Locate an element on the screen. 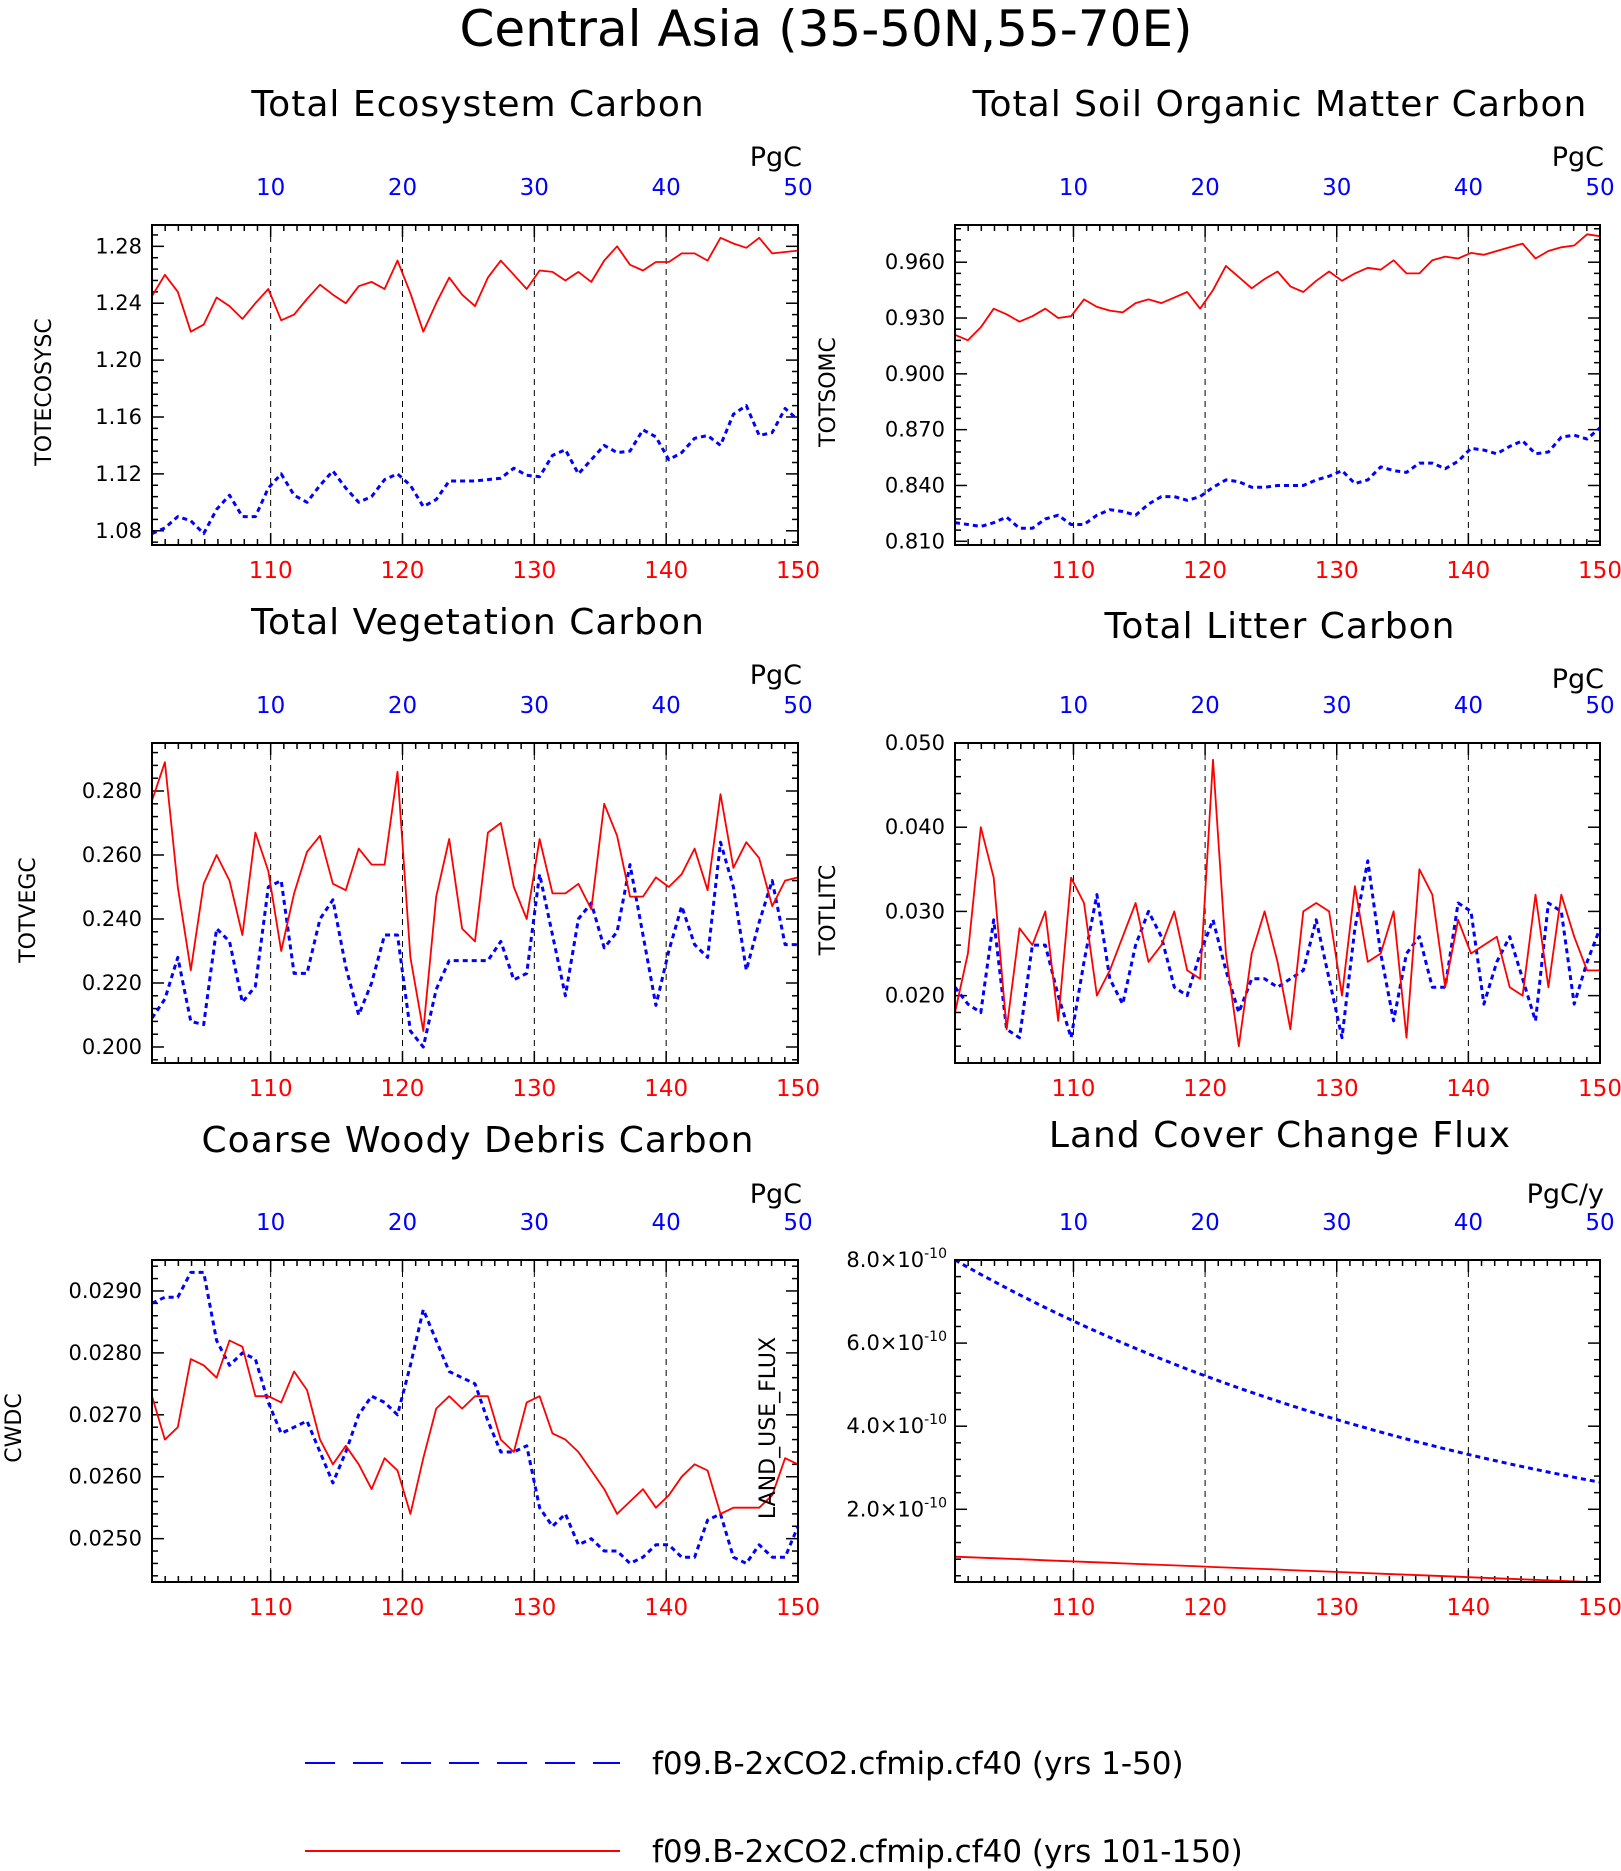 Image resolution: width=1621 pixels, height=1871 pixels. y-tick-label: 0.200 is located at coordinates (112, 1047).